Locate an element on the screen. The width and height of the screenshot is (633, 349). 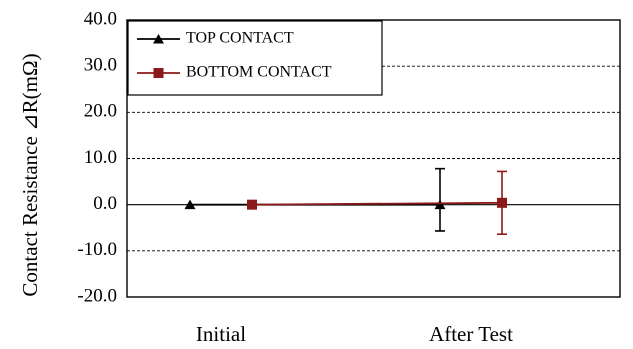
y-tick-labels: 40.0 30.0 20.0 10.0 0.0 -10.0 -20.0 is located at coordinates (97, 157).